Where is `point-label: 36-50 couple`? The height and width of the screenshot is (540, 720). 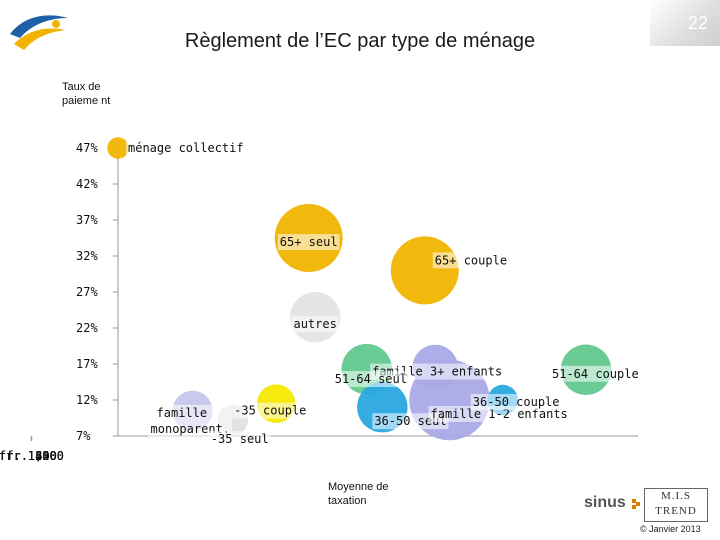
point-label: 36-50 couple is located at coordinates (516, 402).